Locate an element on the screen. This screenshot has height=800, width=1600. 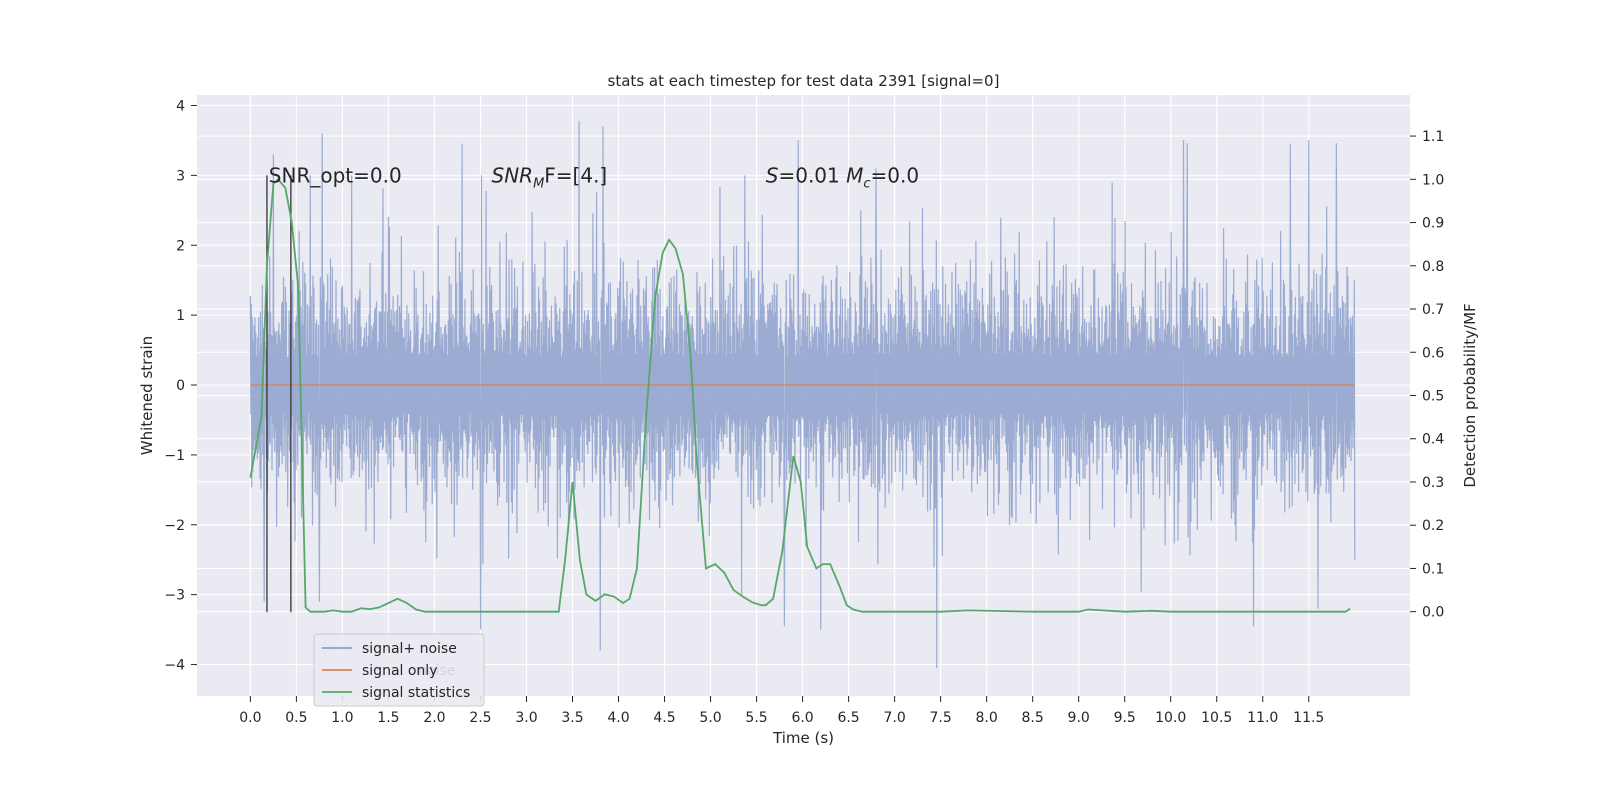
x-tick-label: 11.0 is located at coordinates (1262, 718).